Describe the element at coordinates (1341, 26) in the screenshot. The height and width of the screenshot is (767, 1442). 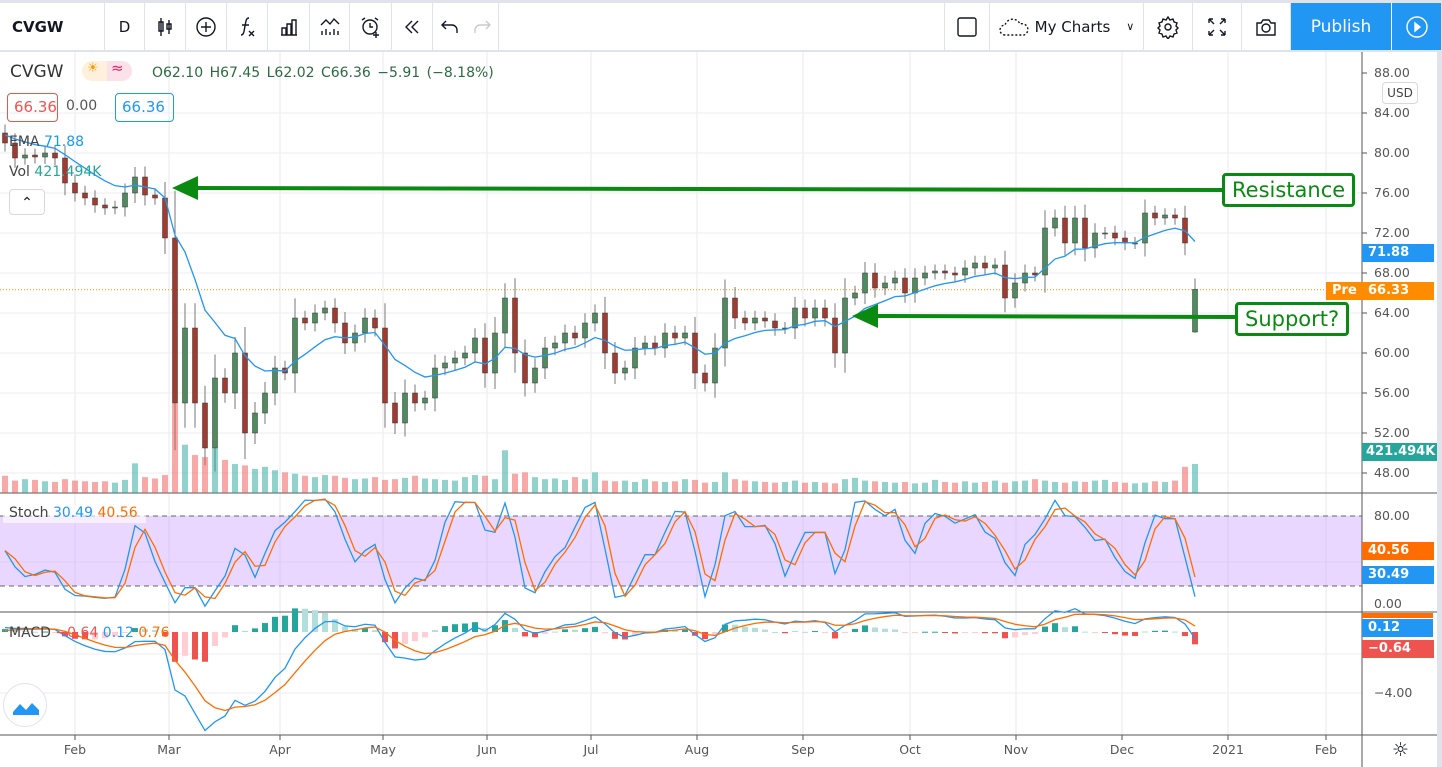
I see `publish-button: Publish` at that location.